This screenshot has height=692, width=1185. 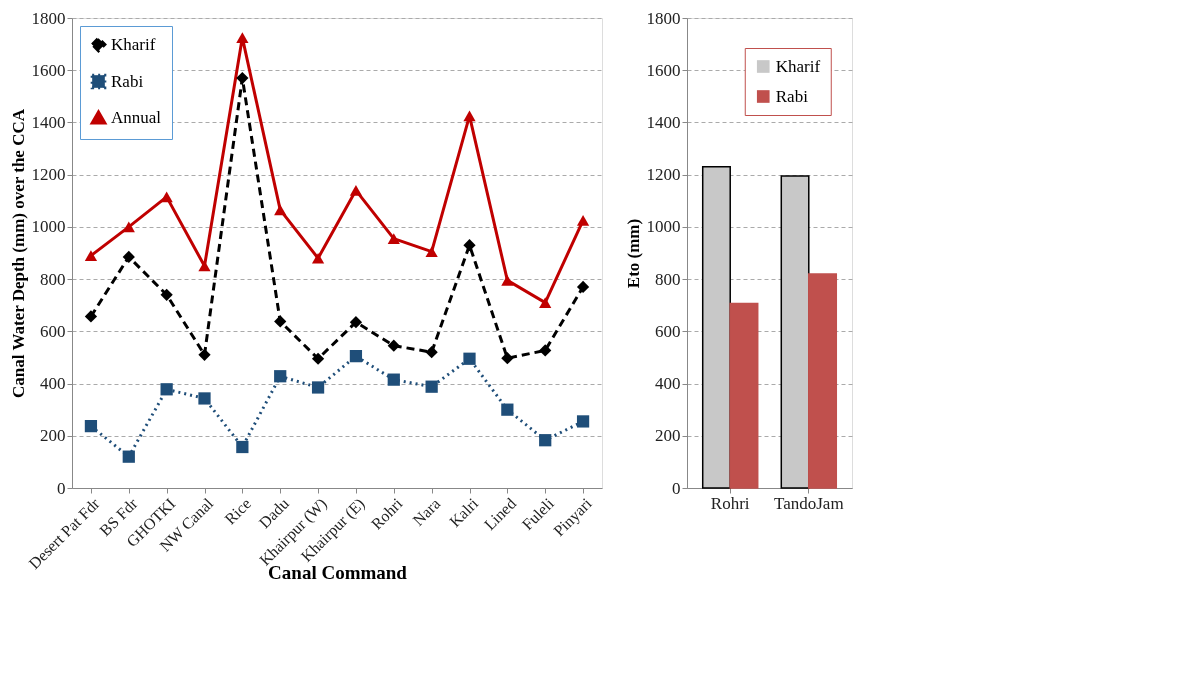 What do you see at coordinates (808, 503) in the screenshot?
I see `x-tick-label: TandoJam` at bounding box center [808, 503].